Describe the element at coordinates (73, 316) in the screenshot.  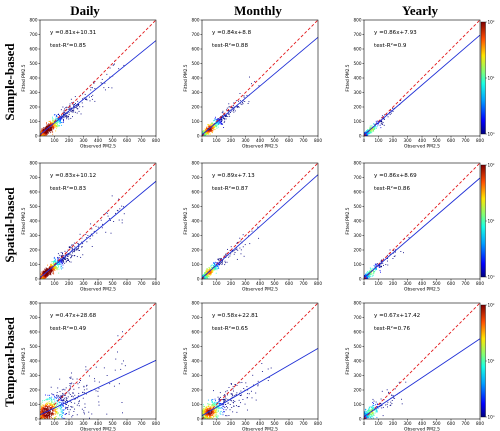
I see `regression-equation: y =0.47x+28.68` at that location.